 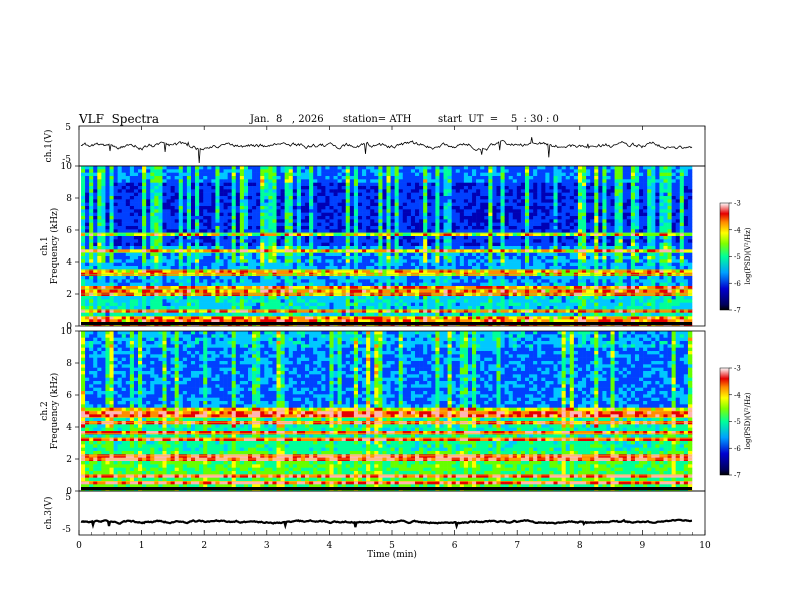 What do you see at coordinates (48, 146) in the screenshot?
I see `ch1-waveform-ylabel: ch.1(V)` at bounding box center [48, 146].